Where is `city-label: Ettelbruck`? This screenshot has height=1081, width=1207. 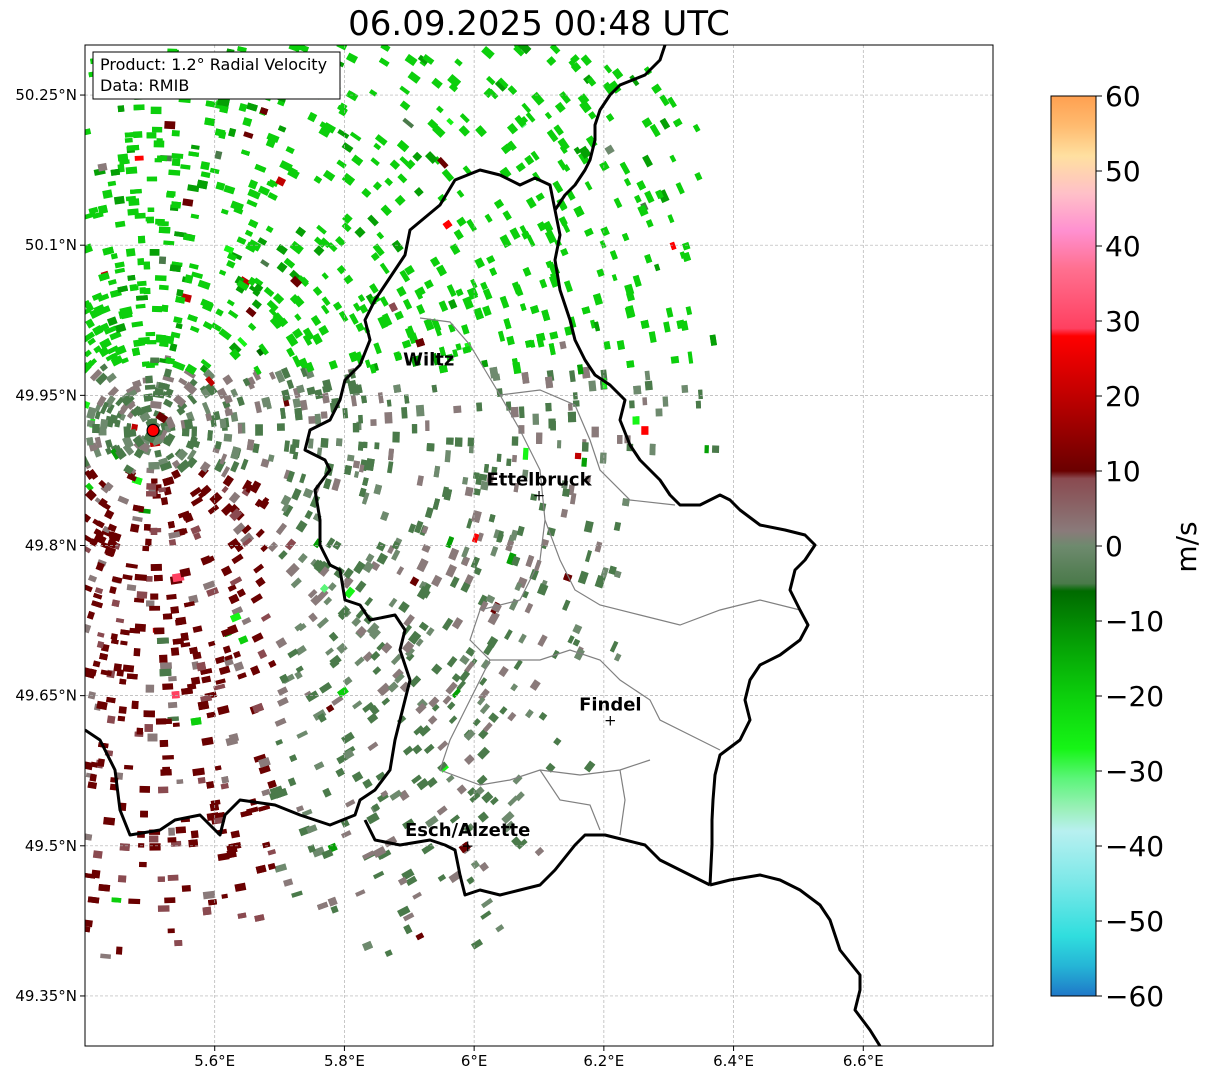
city-label: Ettelbruck is located at coordinates (539, 479).